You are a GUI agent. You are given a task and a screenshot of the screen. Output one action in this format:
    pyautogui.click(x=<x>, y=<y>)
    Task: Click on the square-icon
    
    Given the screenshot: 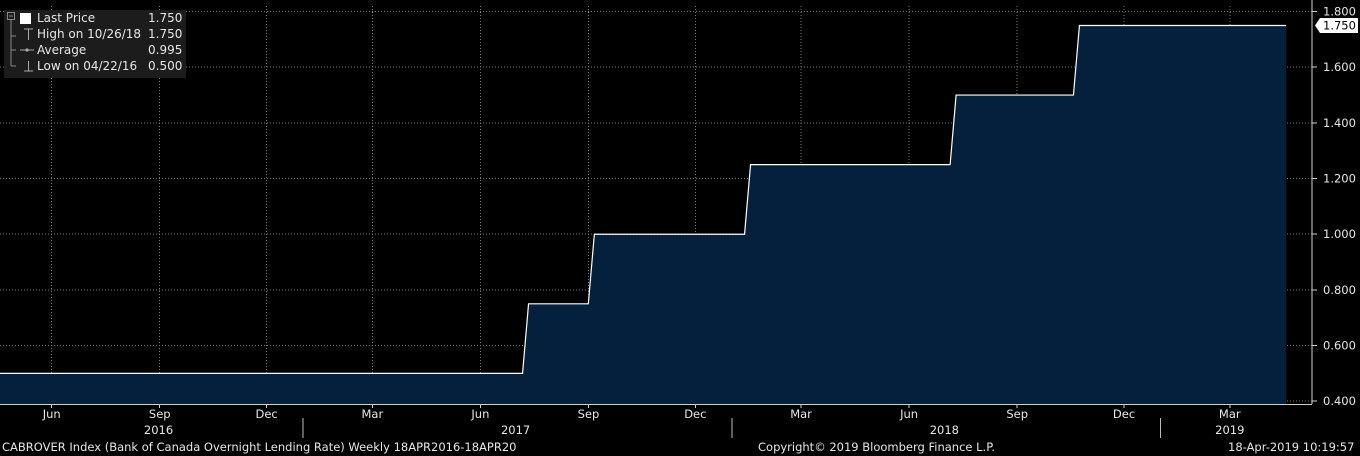 What is the action you would take?
    pyautogui.click(x=20, y=18)
    